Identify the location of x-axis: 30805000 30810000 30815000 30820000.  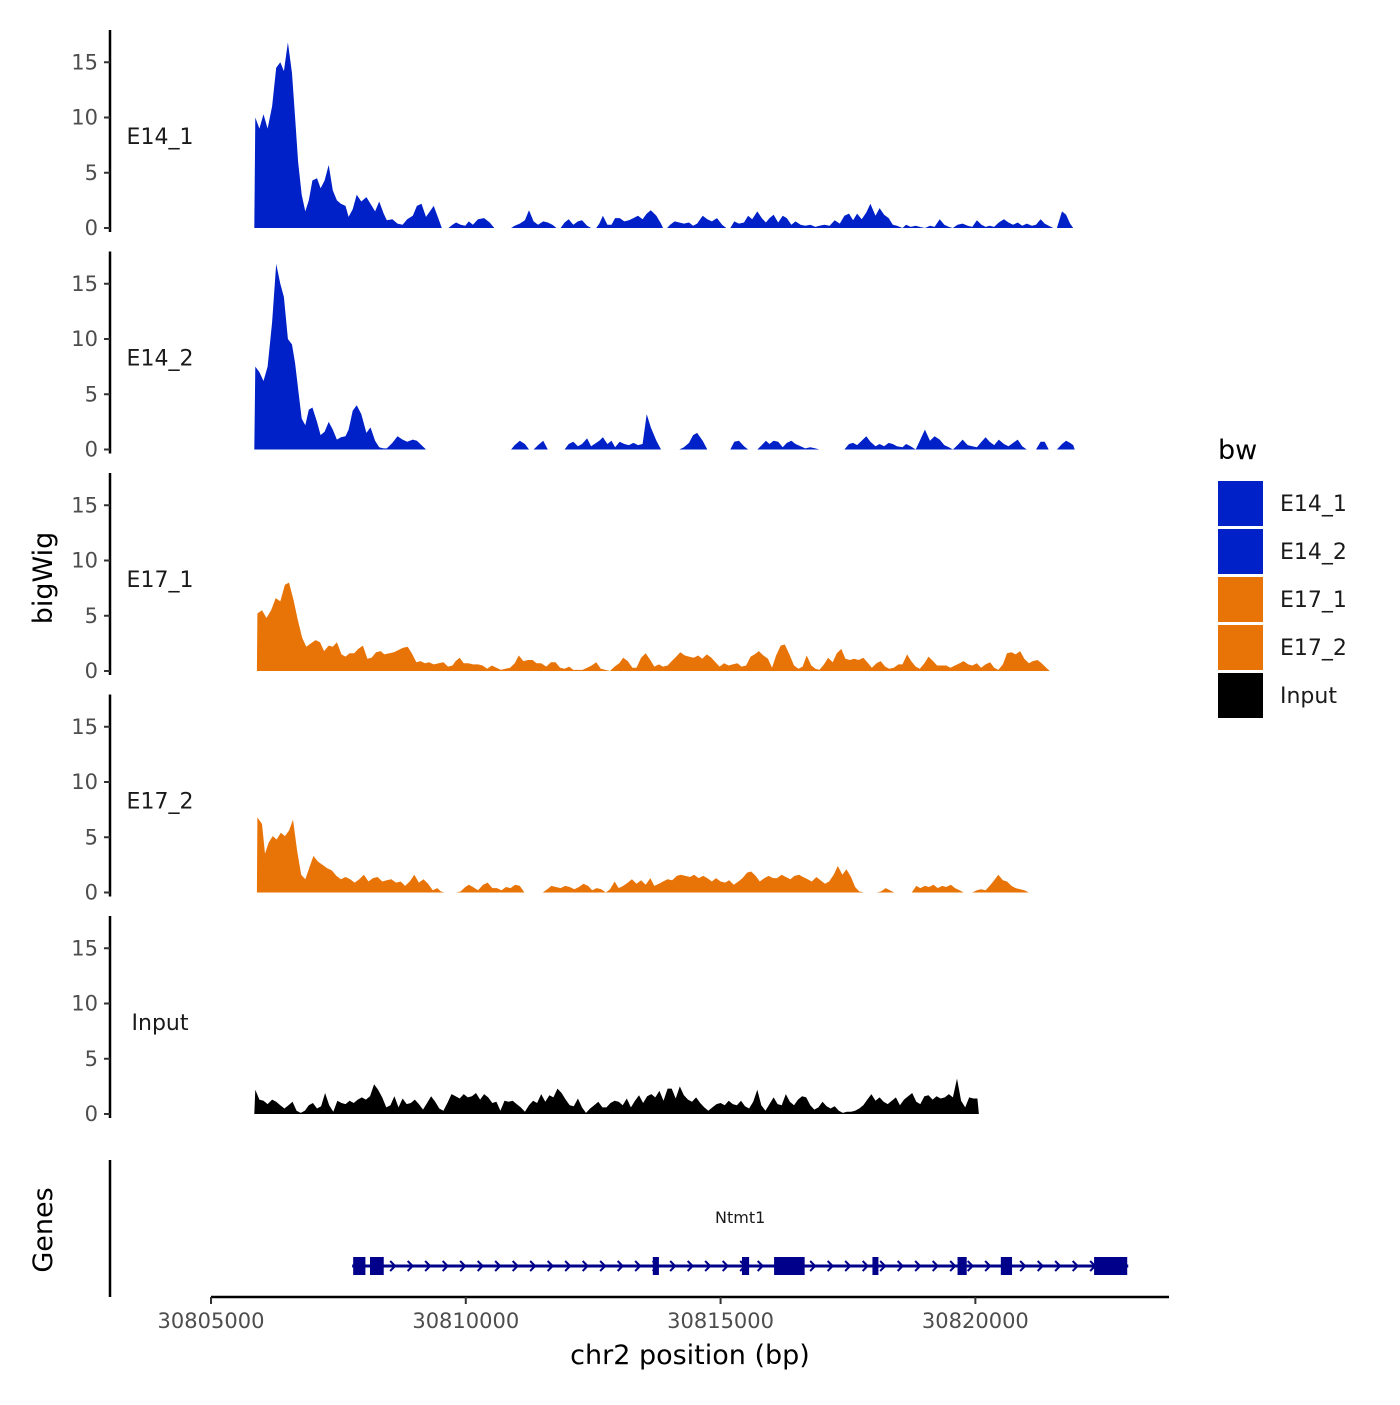
(663, 1314).